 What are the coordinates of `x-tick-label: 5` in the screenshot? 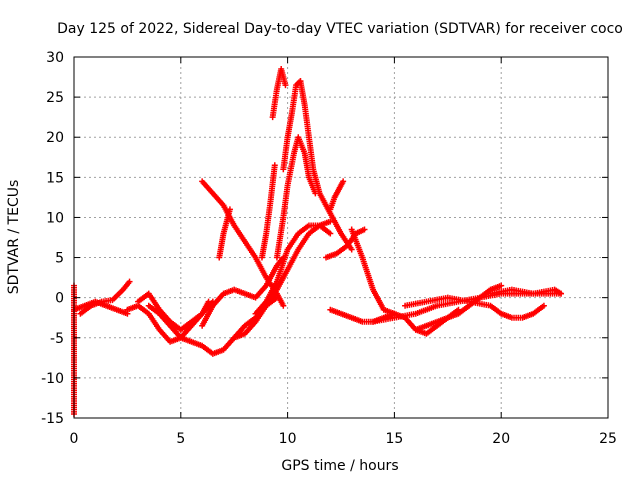 It's located at (180, 439).